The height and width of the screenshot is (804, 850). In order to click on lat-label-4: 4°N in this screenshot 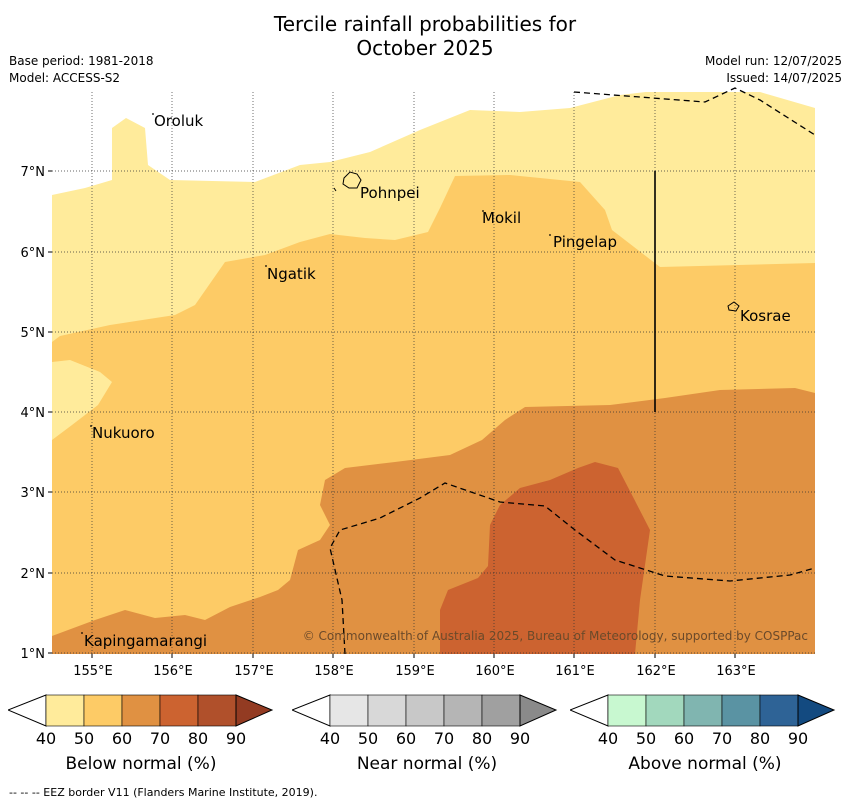, I will do `click(33, 413)`.